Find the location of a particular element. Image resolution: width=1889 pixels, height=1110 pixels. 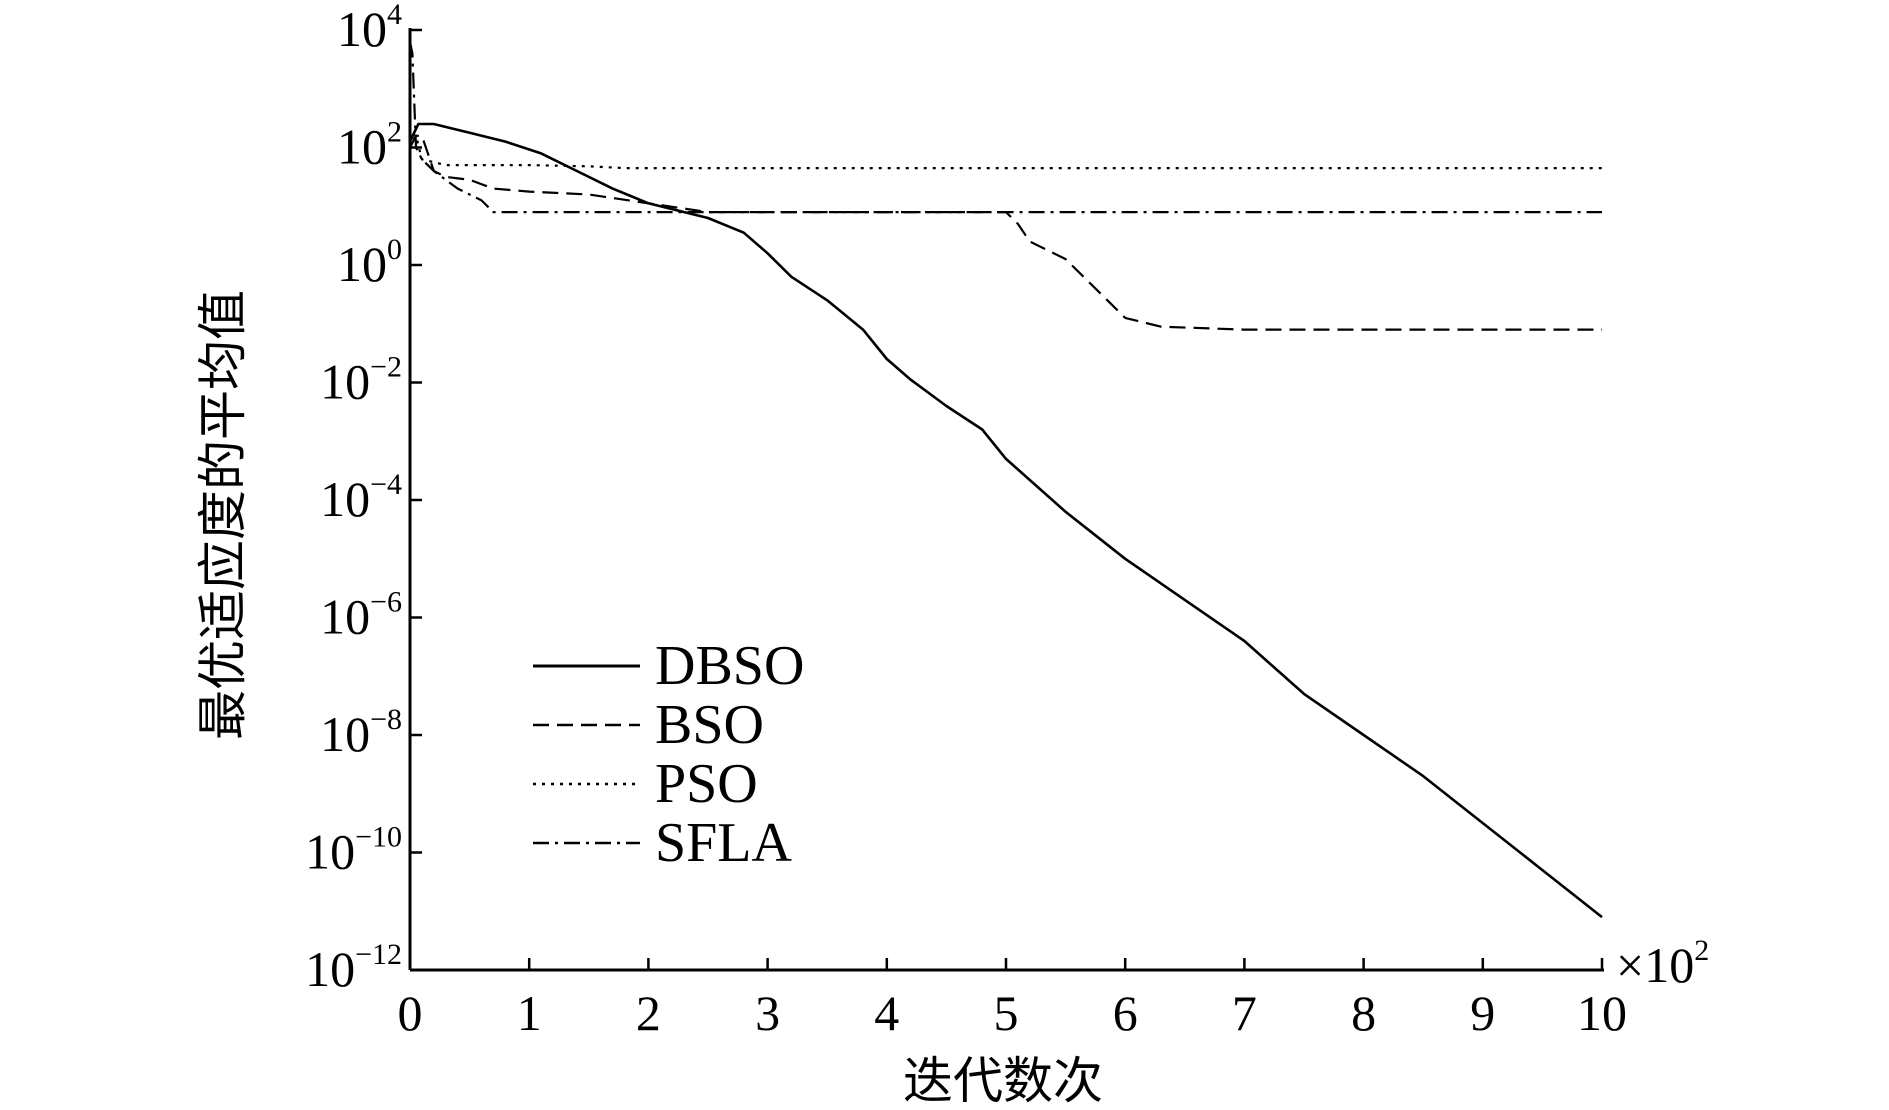

y-tick-exponent: 4 is located at coordinates (394, 15).